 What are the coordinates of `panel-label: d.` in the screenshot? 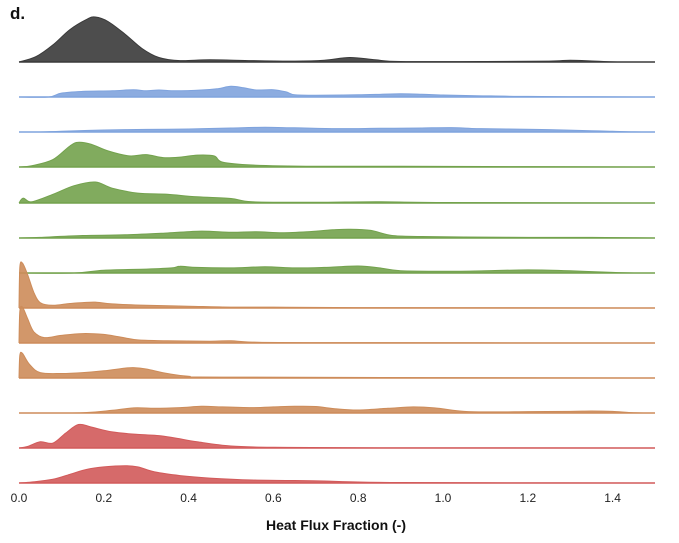 It's located at (18, 13).